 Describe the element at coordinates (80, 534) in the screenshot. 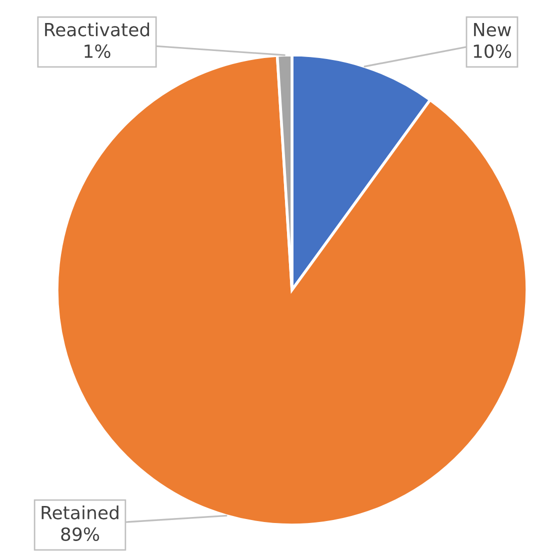

I see `data-label: 89%` at that location.